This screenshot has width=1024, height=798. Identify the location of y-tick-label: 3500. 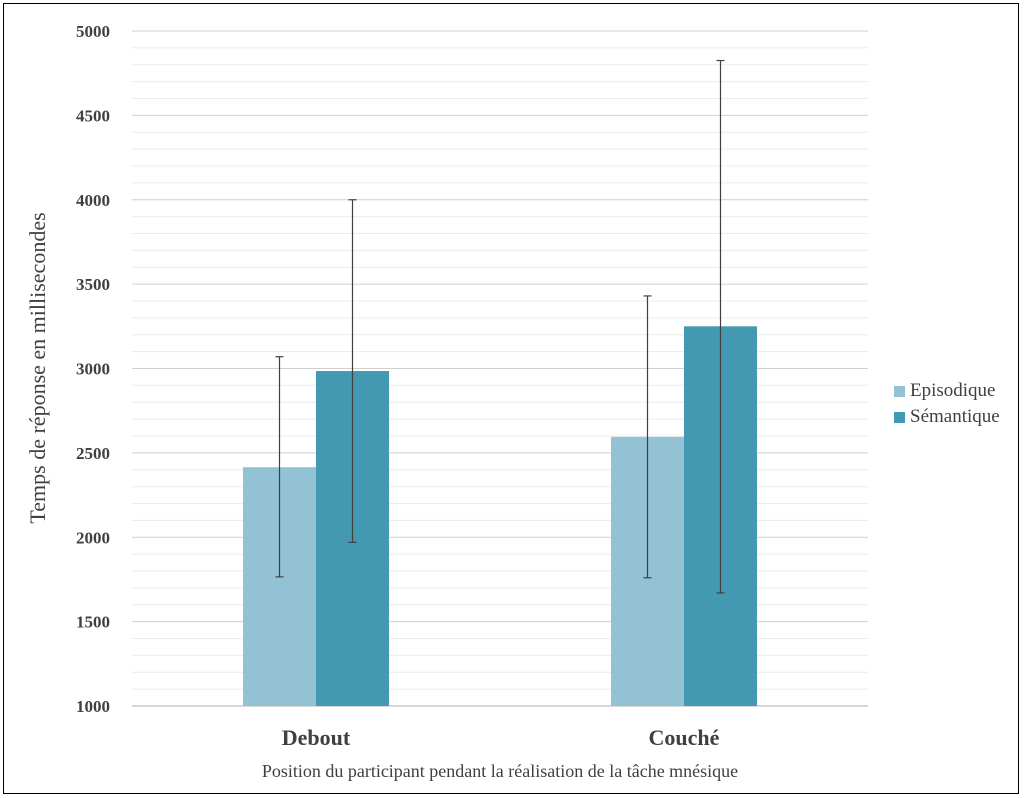
(93, 284).